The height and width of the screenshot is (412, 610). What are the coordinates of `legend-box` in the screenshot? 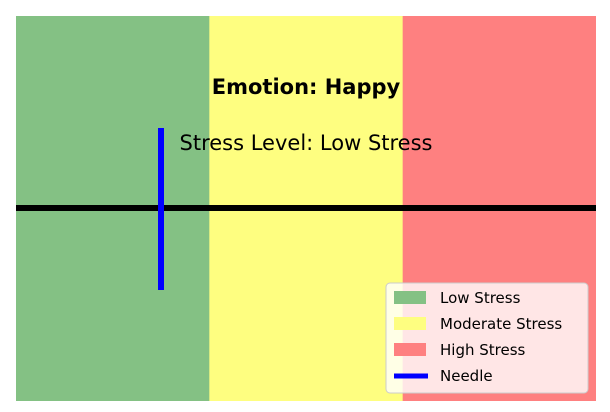 It's located at (487, 338).